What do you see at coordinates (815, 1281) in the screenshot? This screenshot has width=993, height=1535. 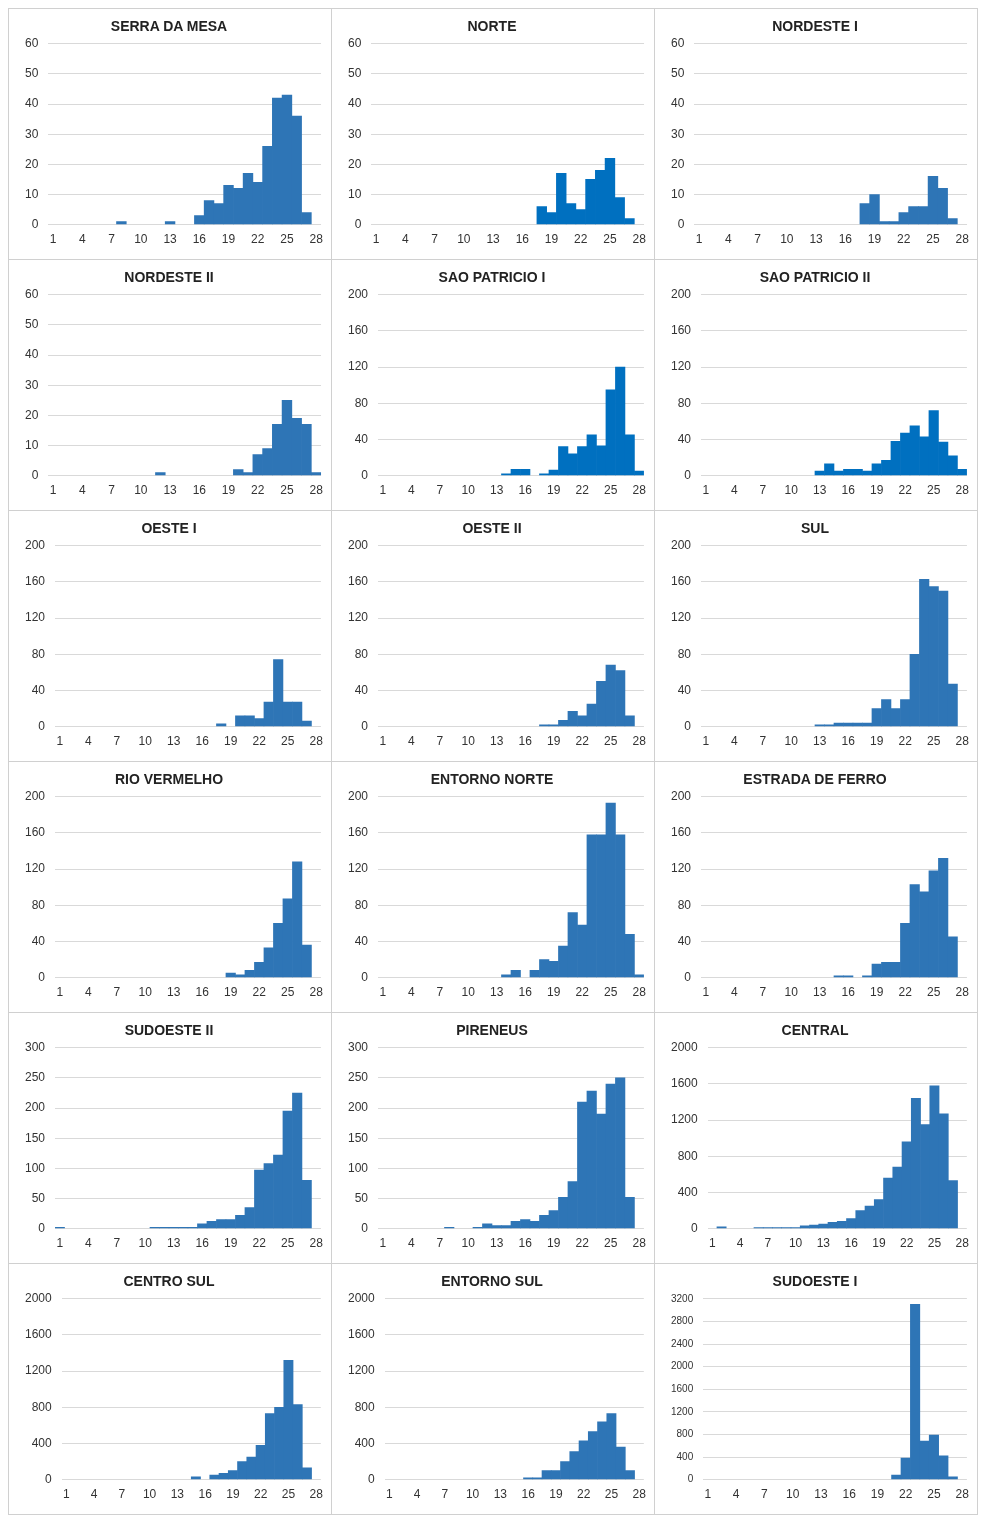 I see `chart-title: SUDOESTE I` at bounding box center [815, 1281].